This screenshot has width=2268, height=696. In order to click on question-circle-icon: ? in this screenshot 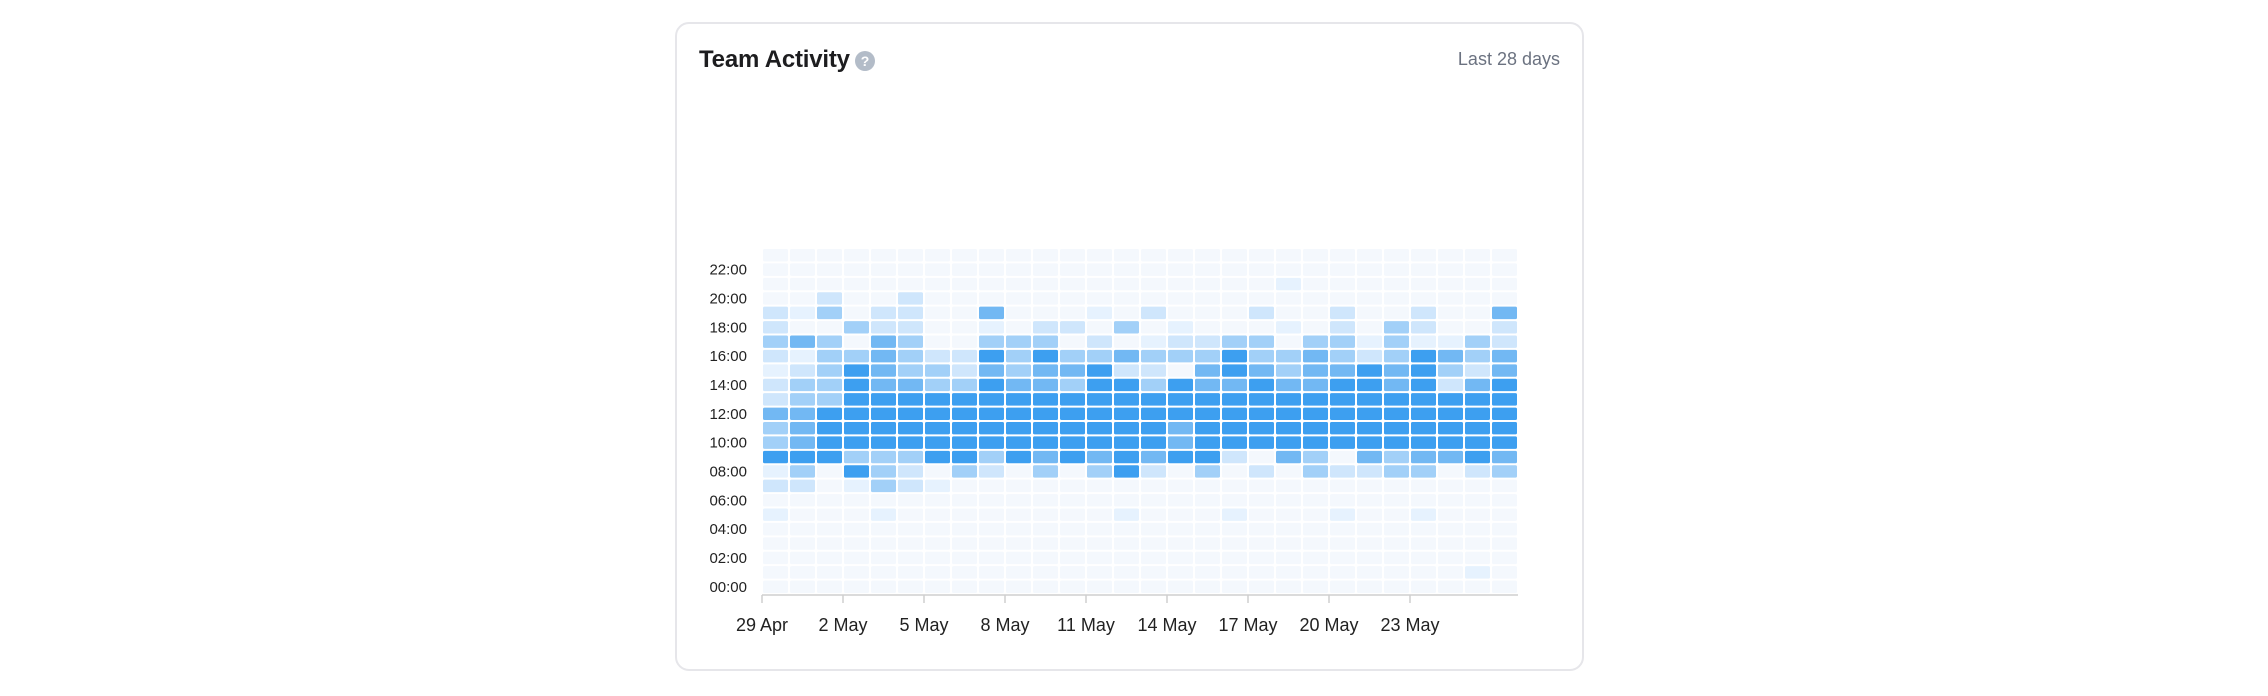, I will do `click(865, 61)`.